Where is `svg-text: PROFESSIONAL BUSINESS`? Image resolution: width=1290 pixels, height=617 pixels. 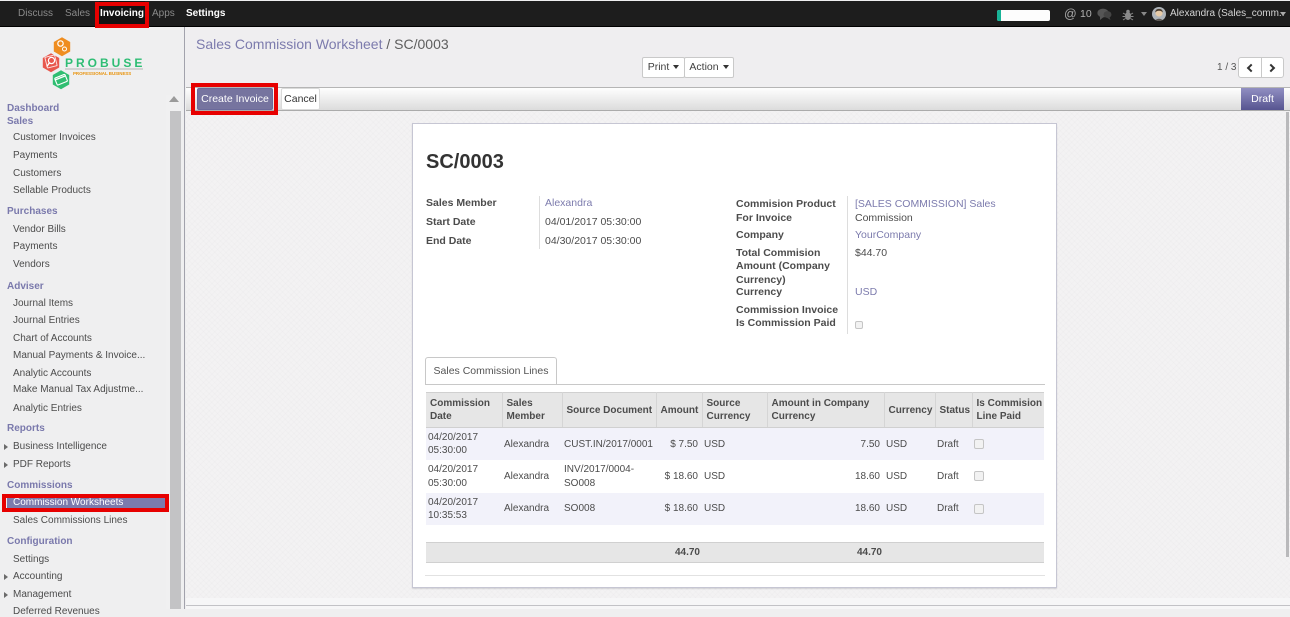 svg-text: PROFESSIONAL BUSINESS is located at coordinates (102, 73).